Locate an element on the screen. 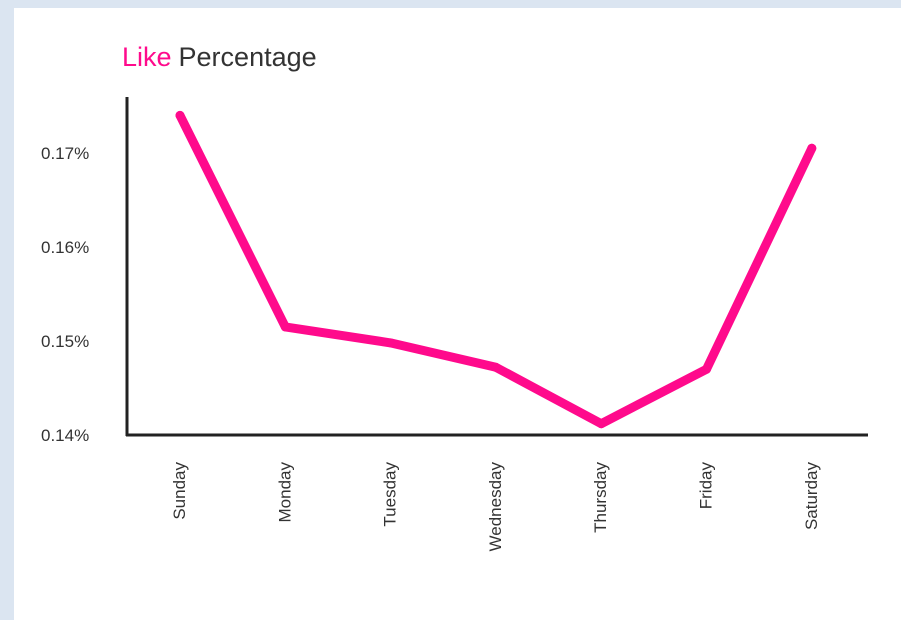 The width and height of the screenshot is (901, 620). x-category-label: Monday is located at coordinates (284, 492).